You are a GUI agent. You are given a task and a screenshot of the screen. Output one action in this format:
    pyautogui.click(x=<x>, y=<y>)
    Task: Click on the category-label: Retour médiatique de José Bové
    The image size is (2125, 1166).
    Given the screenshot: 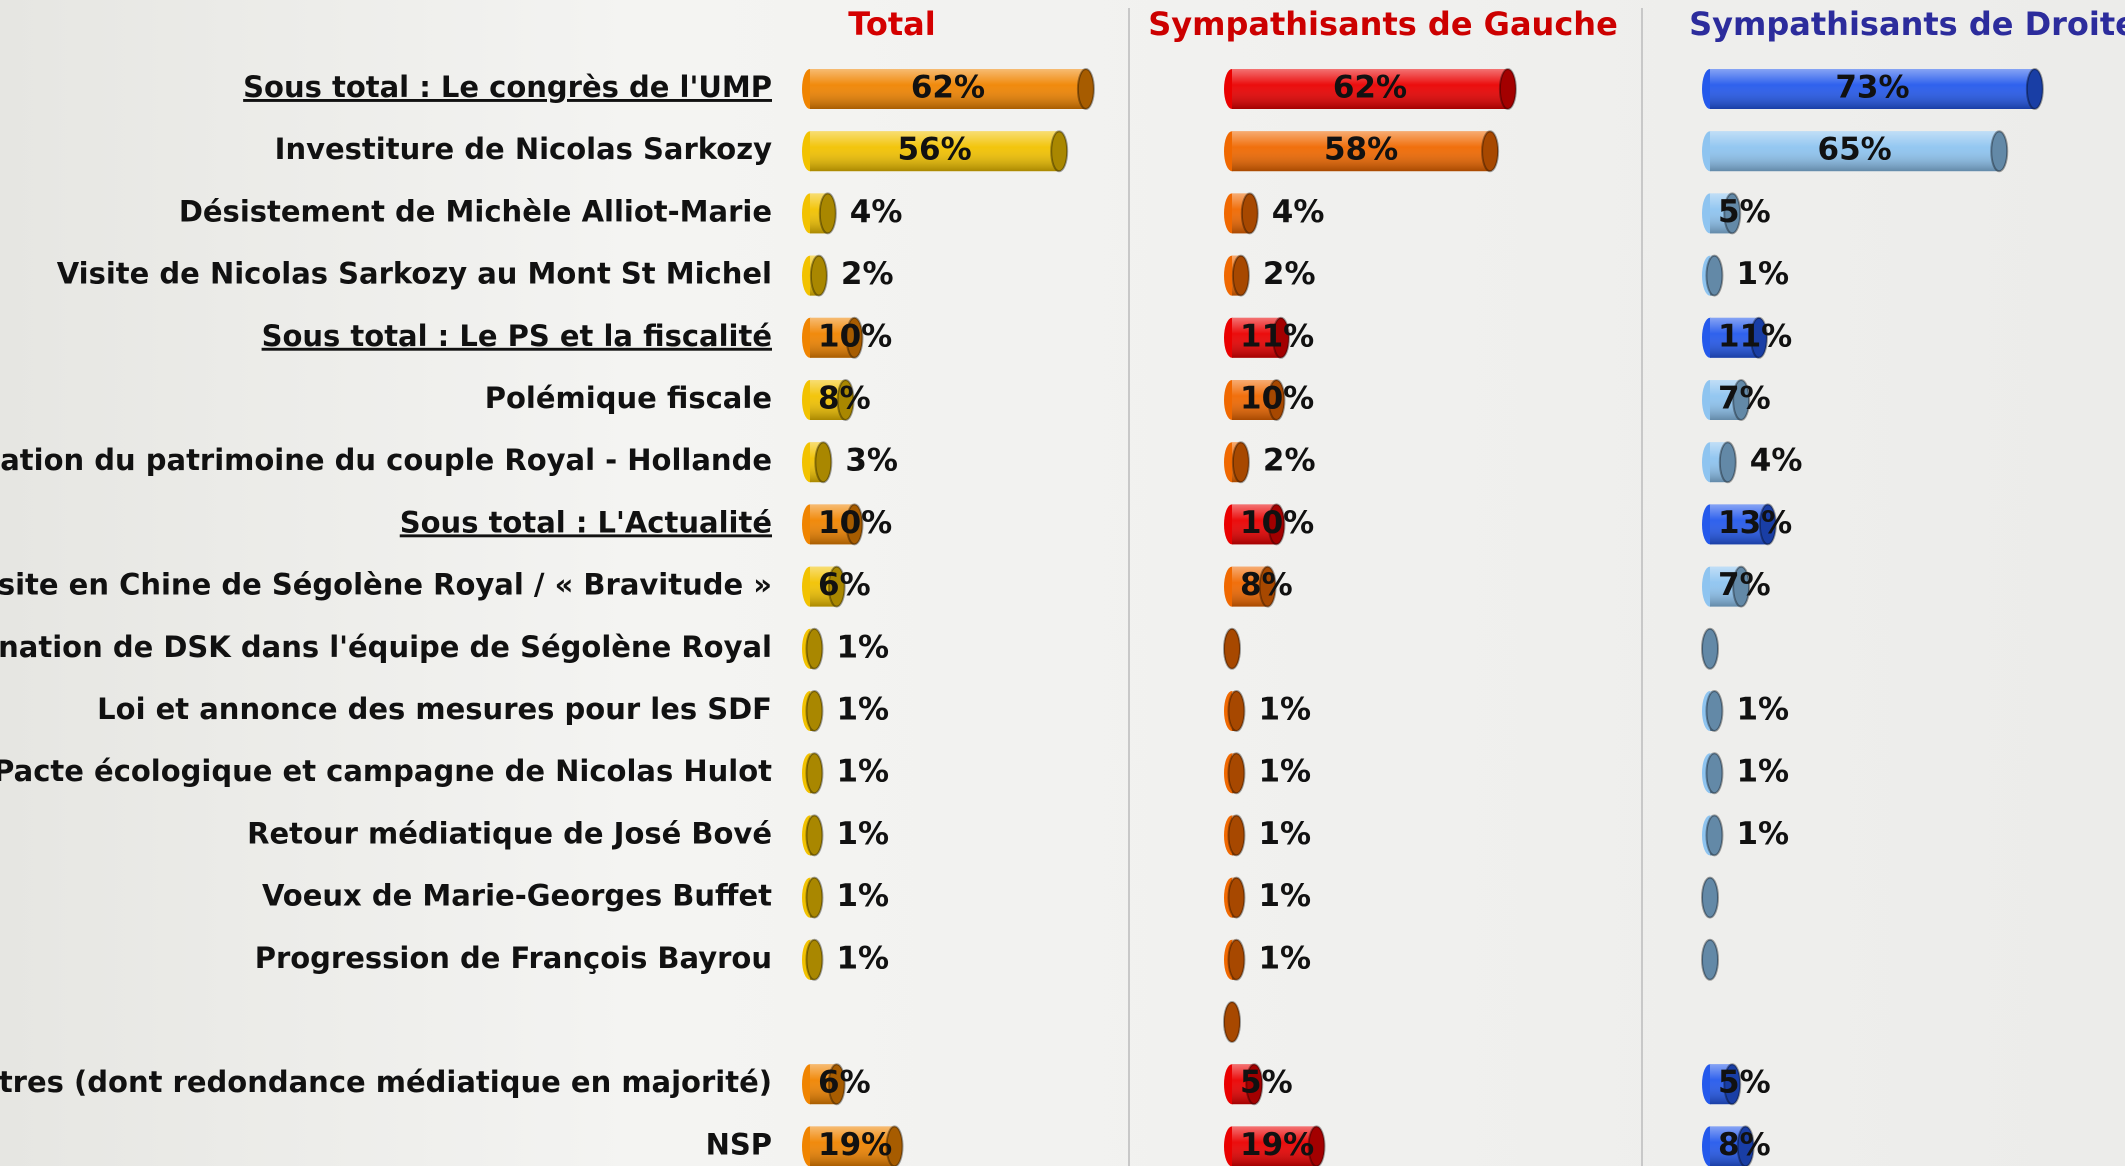 What is the action you would take?
    pyautogui.click(x=509, y=833)
    